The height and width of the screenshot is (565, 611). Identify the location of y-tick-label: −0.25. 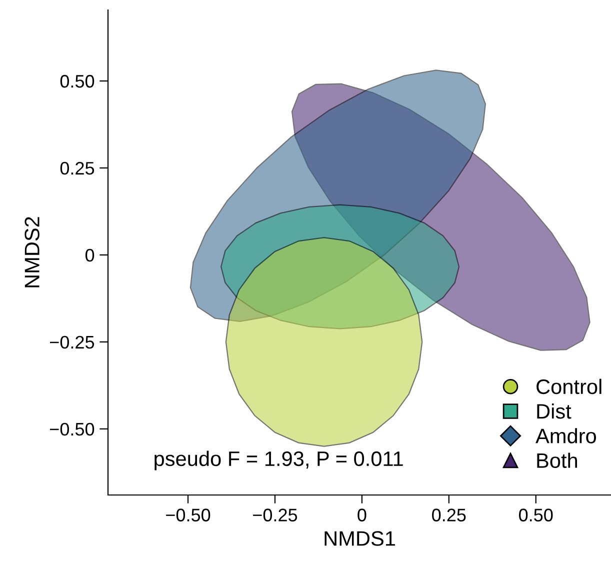
(72, 342).